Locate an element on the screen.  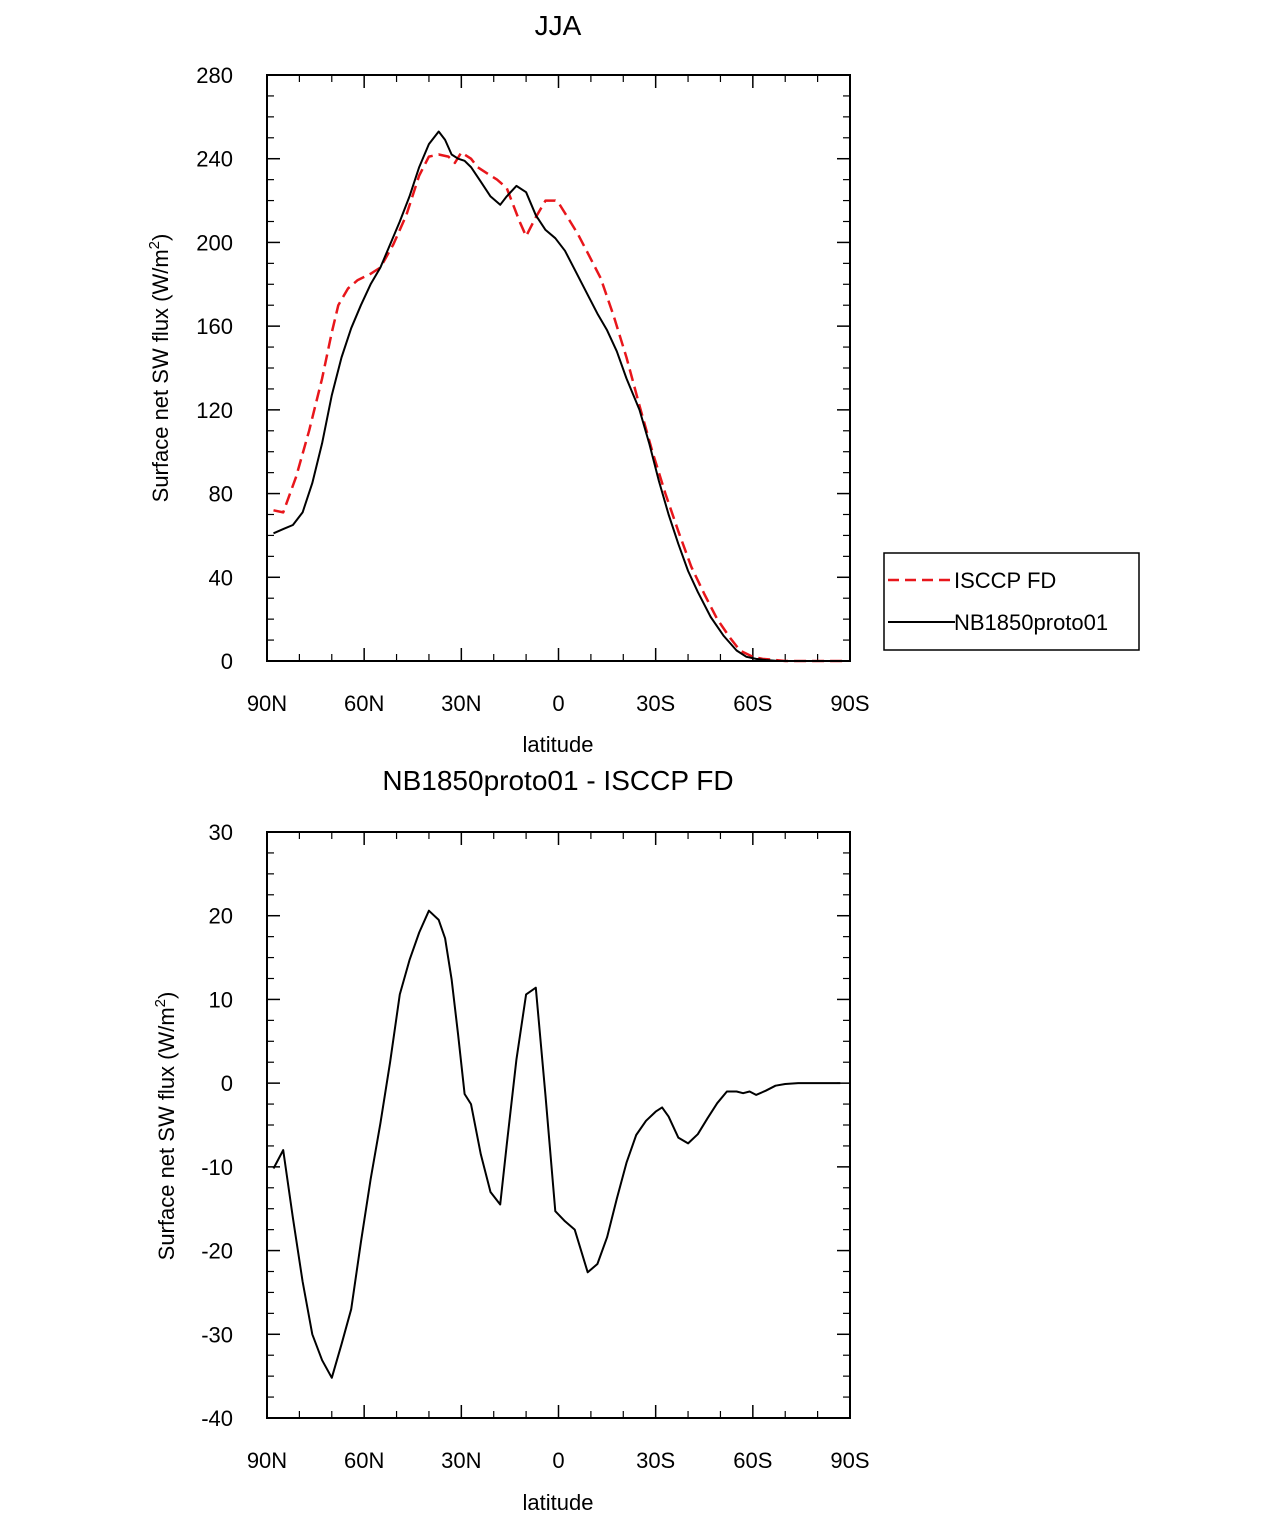
legend: ISCCP FD NB1850proto01 is located at coordinates (1011, 601).